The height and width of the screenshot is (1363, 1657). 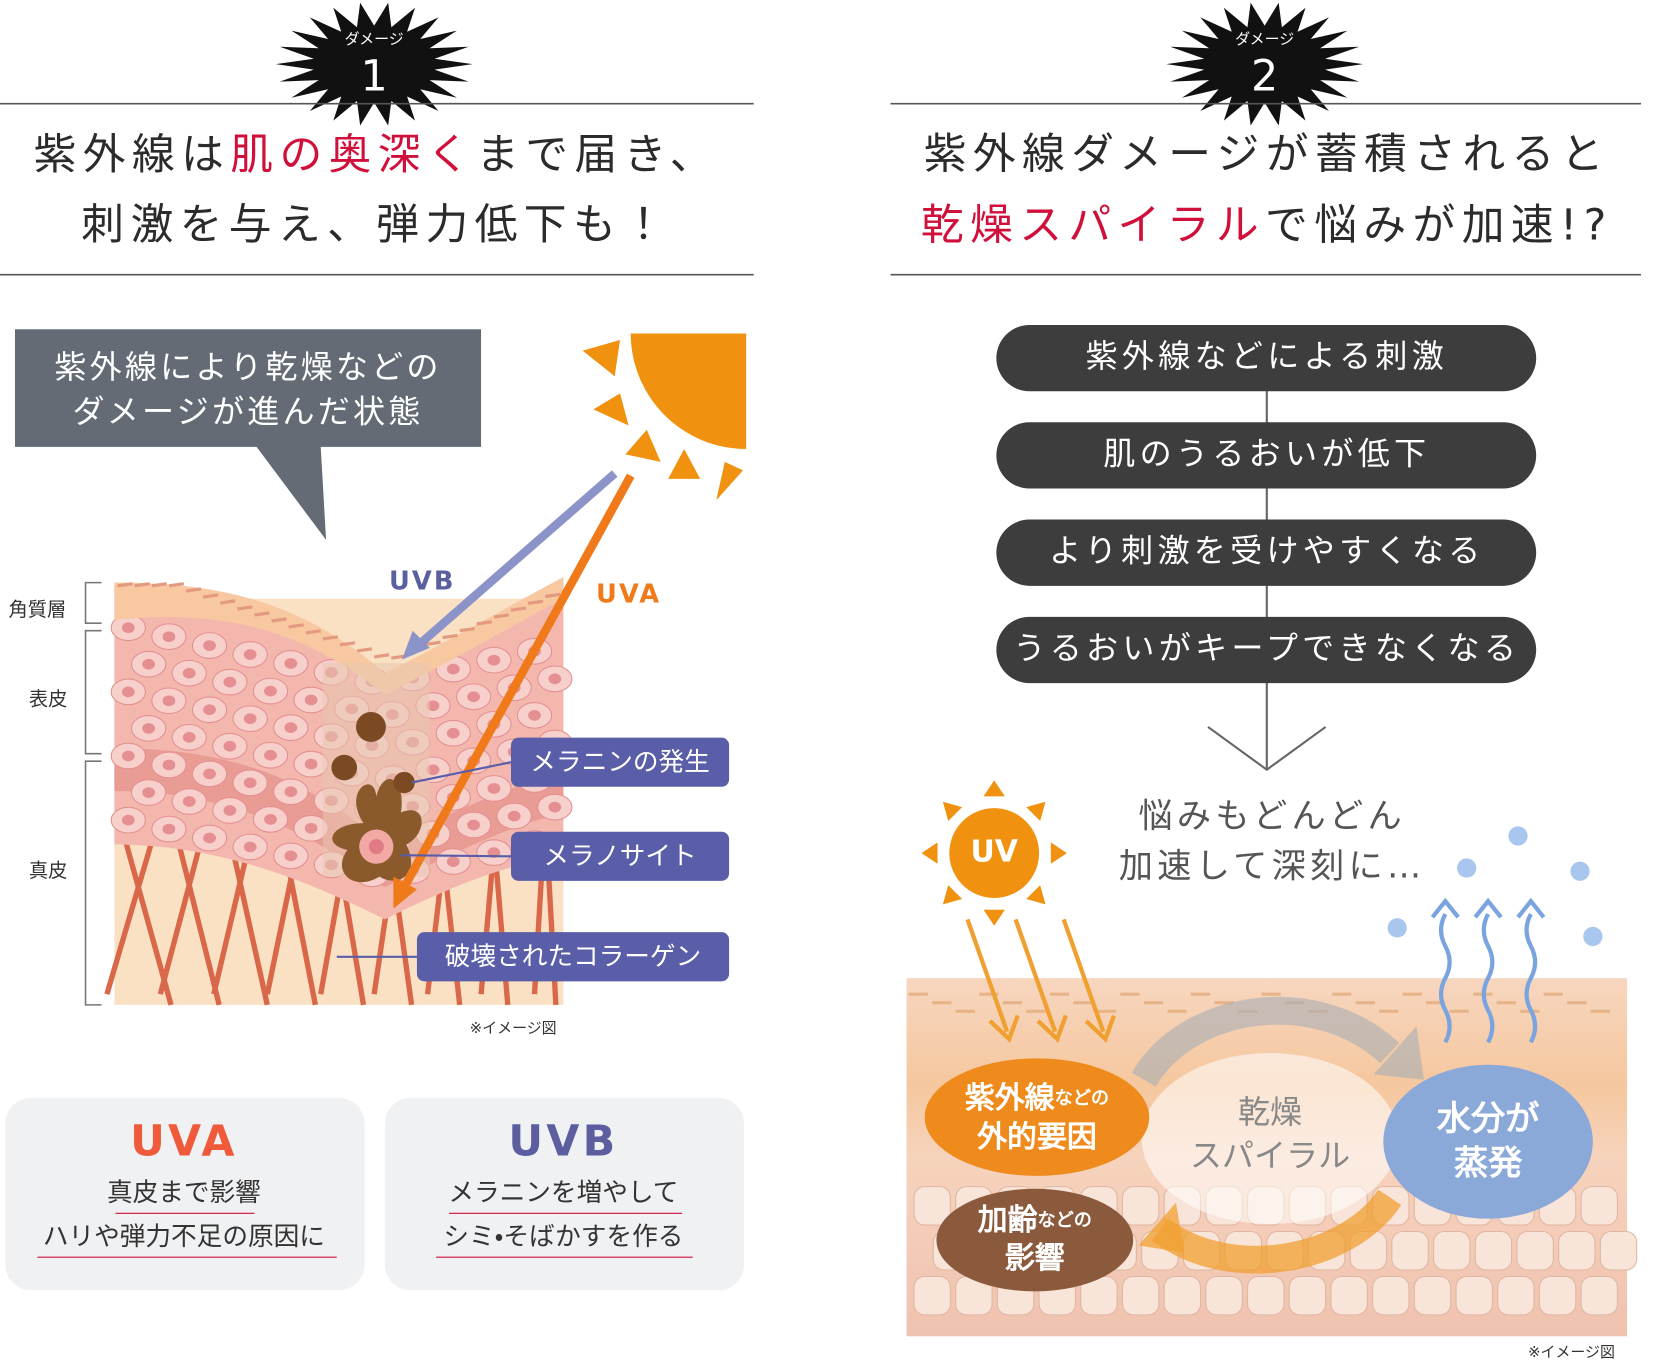 I want to click on leader-lines, so click(x=424, y=859).